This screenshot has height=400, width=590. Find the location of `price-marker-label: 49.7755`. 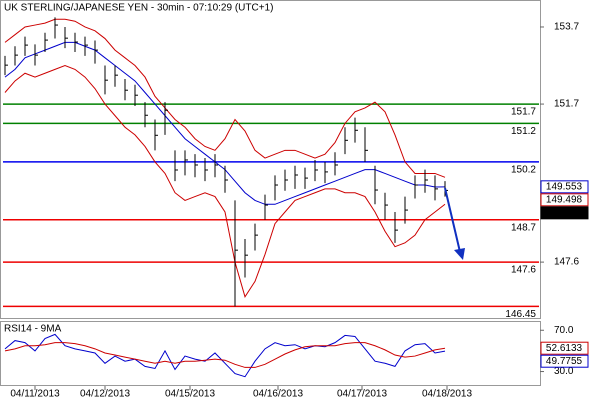

price-marker-label: 49.7755 is located at coordinates (564, 361).